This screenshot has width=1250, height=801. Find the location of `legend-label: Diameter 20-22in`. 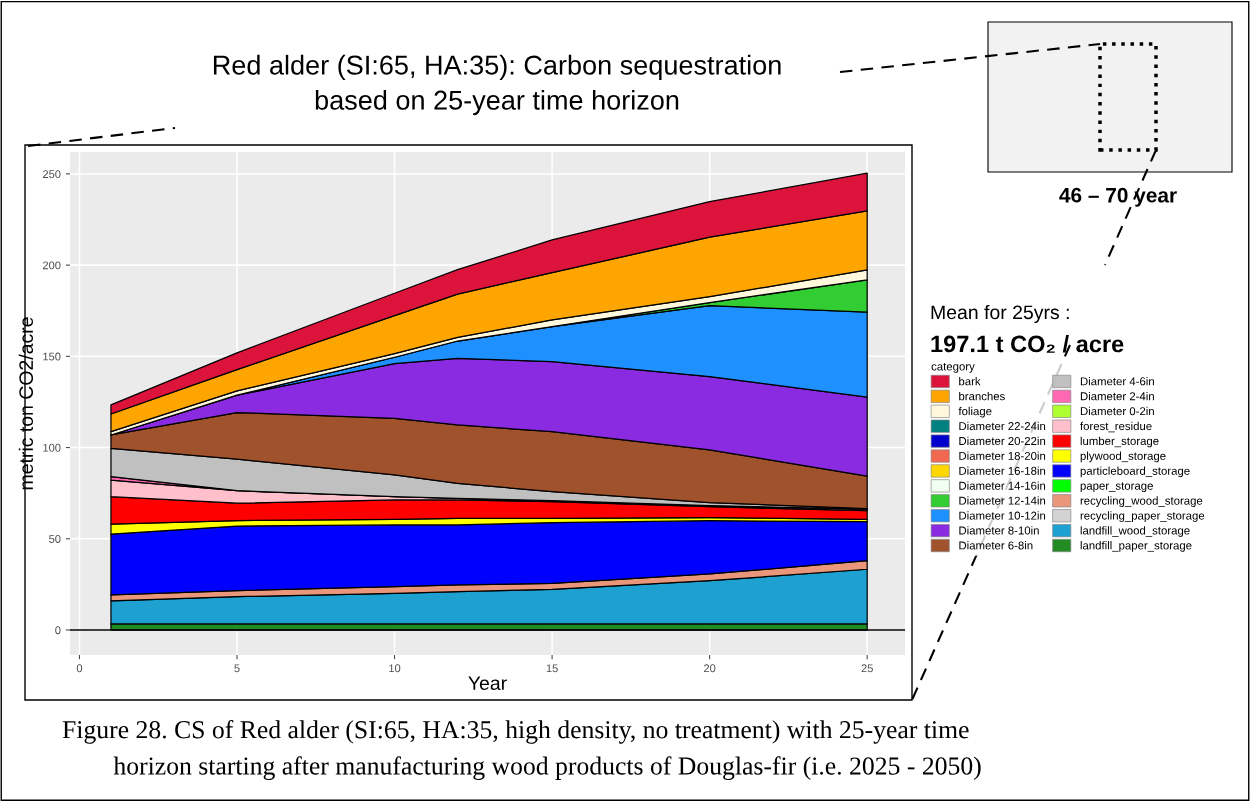

legend-label: Diameter 20-22in is located at coordinates (1002, 441).